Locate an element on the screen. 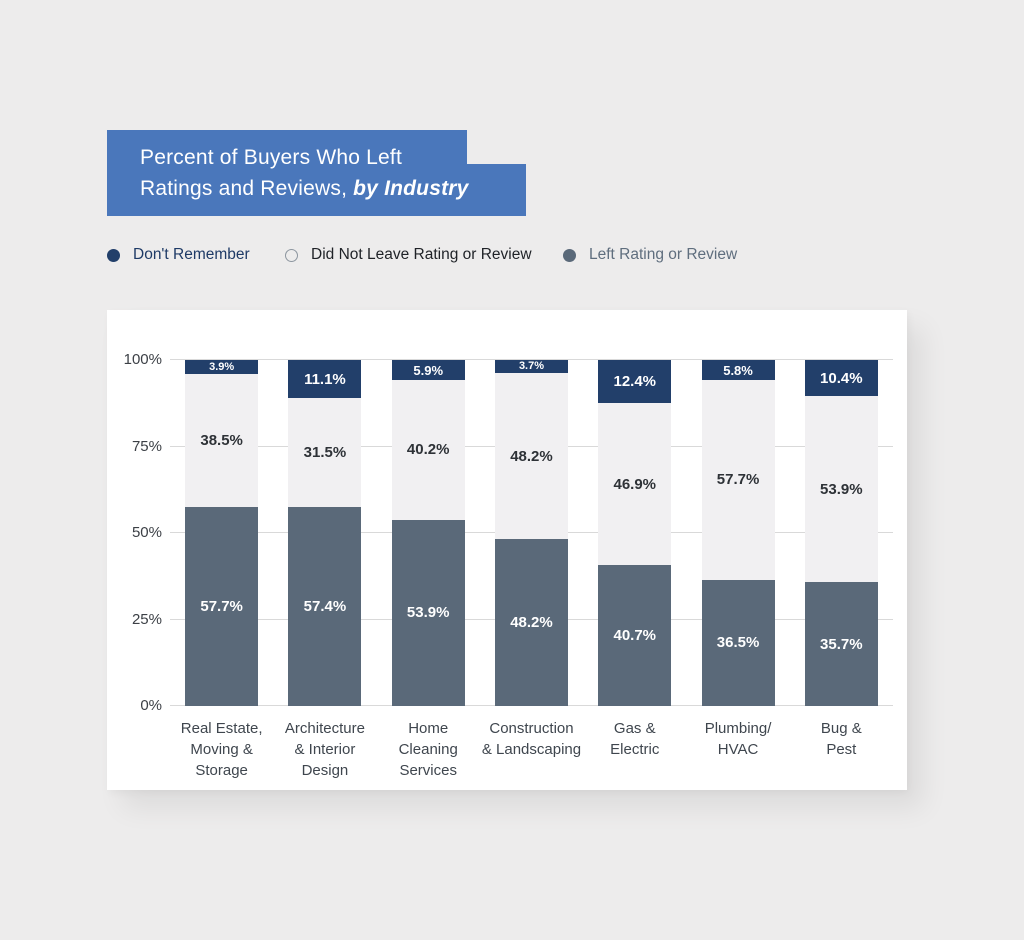  segment-value-label: 40.7% is located at coordinates (635, 636).